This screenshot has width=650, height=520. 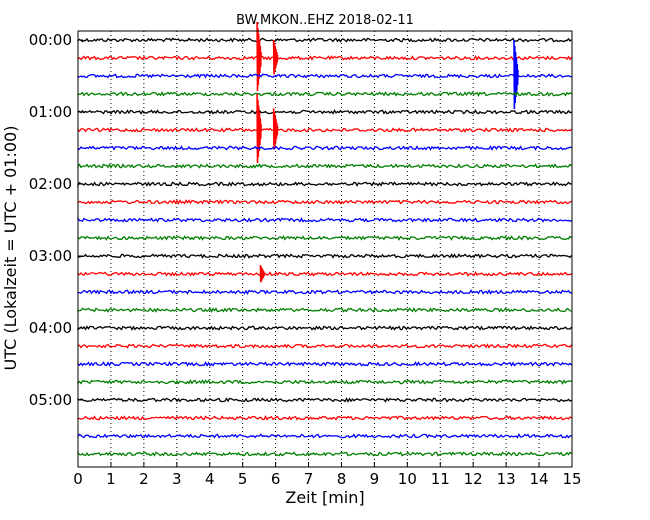 I want to click on chart-title: BW.MKON..EHZ 2018-02-11, so click(x=325, y=20).